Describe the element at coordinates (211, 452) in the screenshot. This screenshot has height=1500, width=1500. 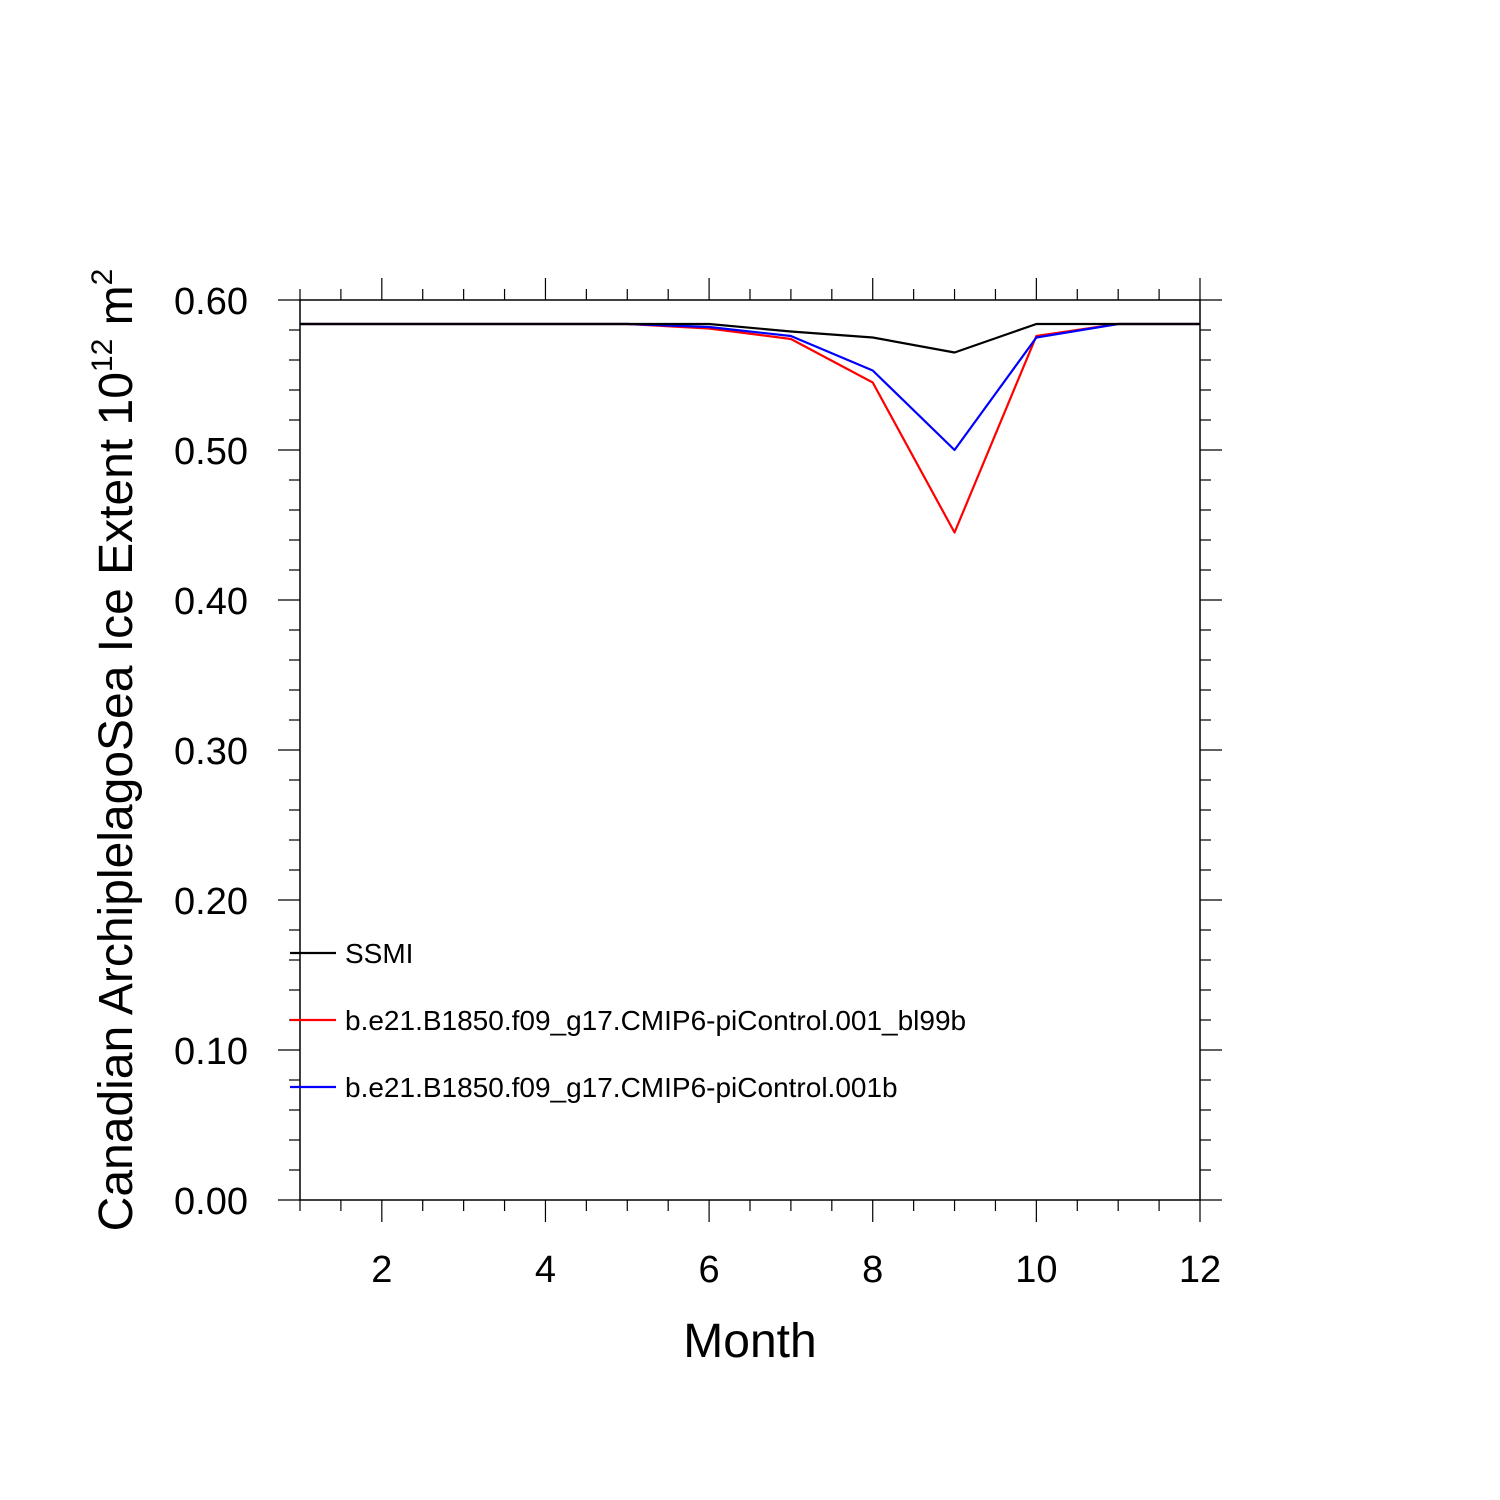
I see `y-tick-label: 0.50` at that location.